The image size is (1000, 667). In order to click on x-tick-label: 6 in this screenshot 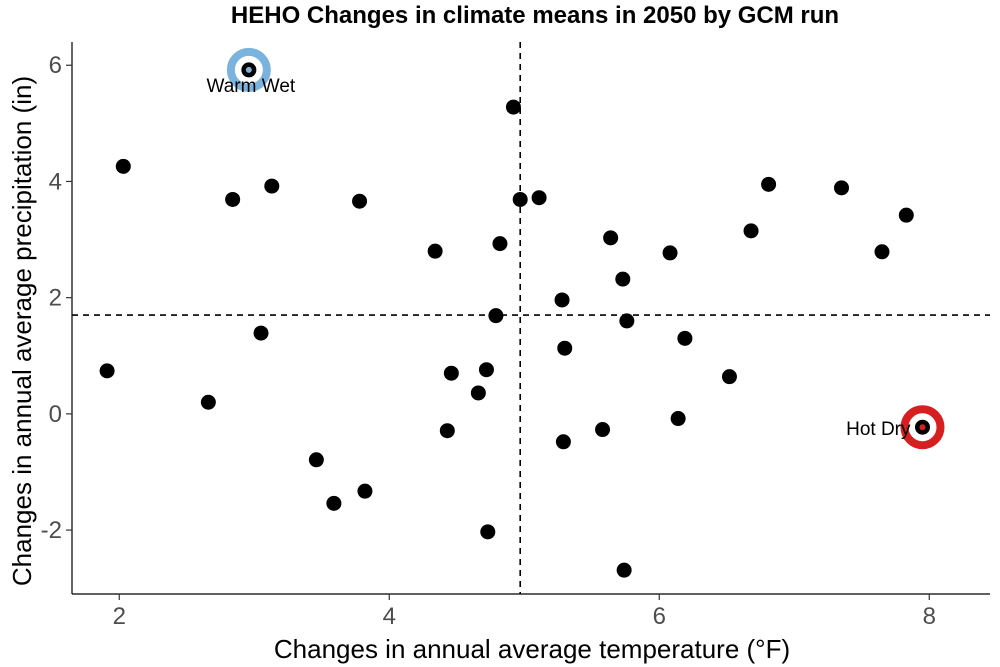, I will do `click(659, 616)`.